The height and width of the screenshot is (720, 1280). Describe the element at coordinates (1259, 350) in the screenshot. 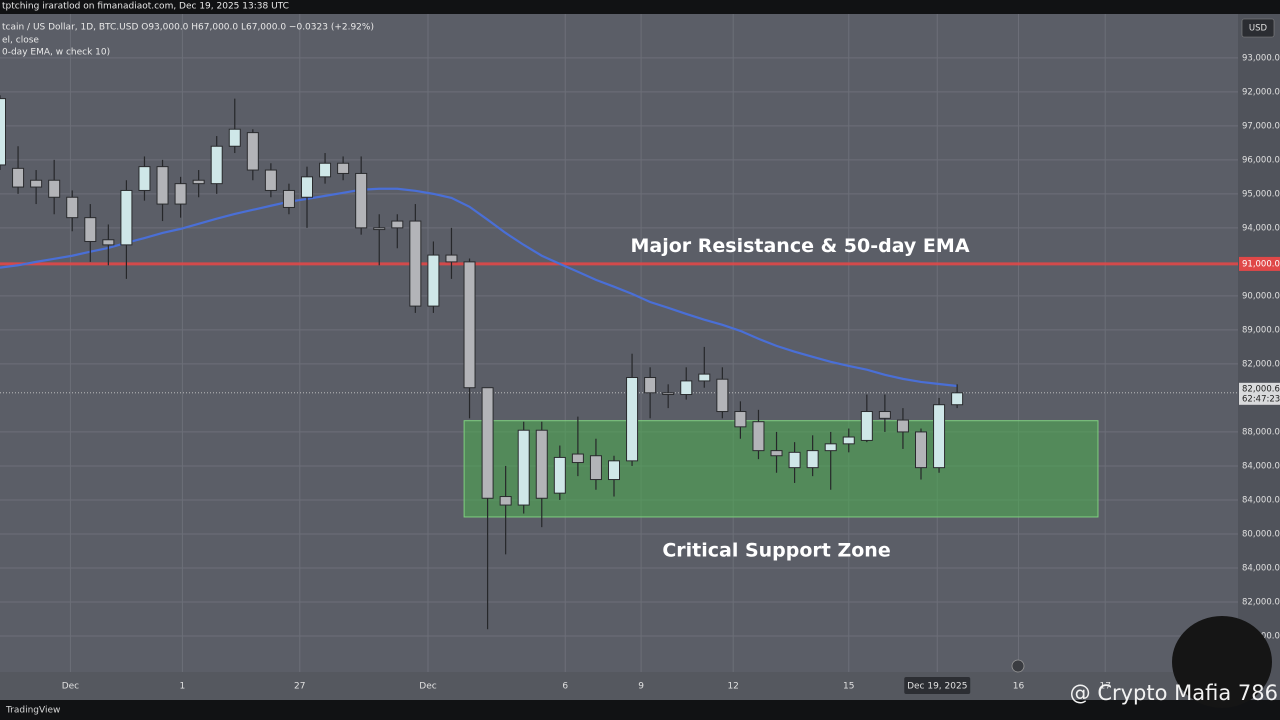

I see `price-axis-background` at that location.